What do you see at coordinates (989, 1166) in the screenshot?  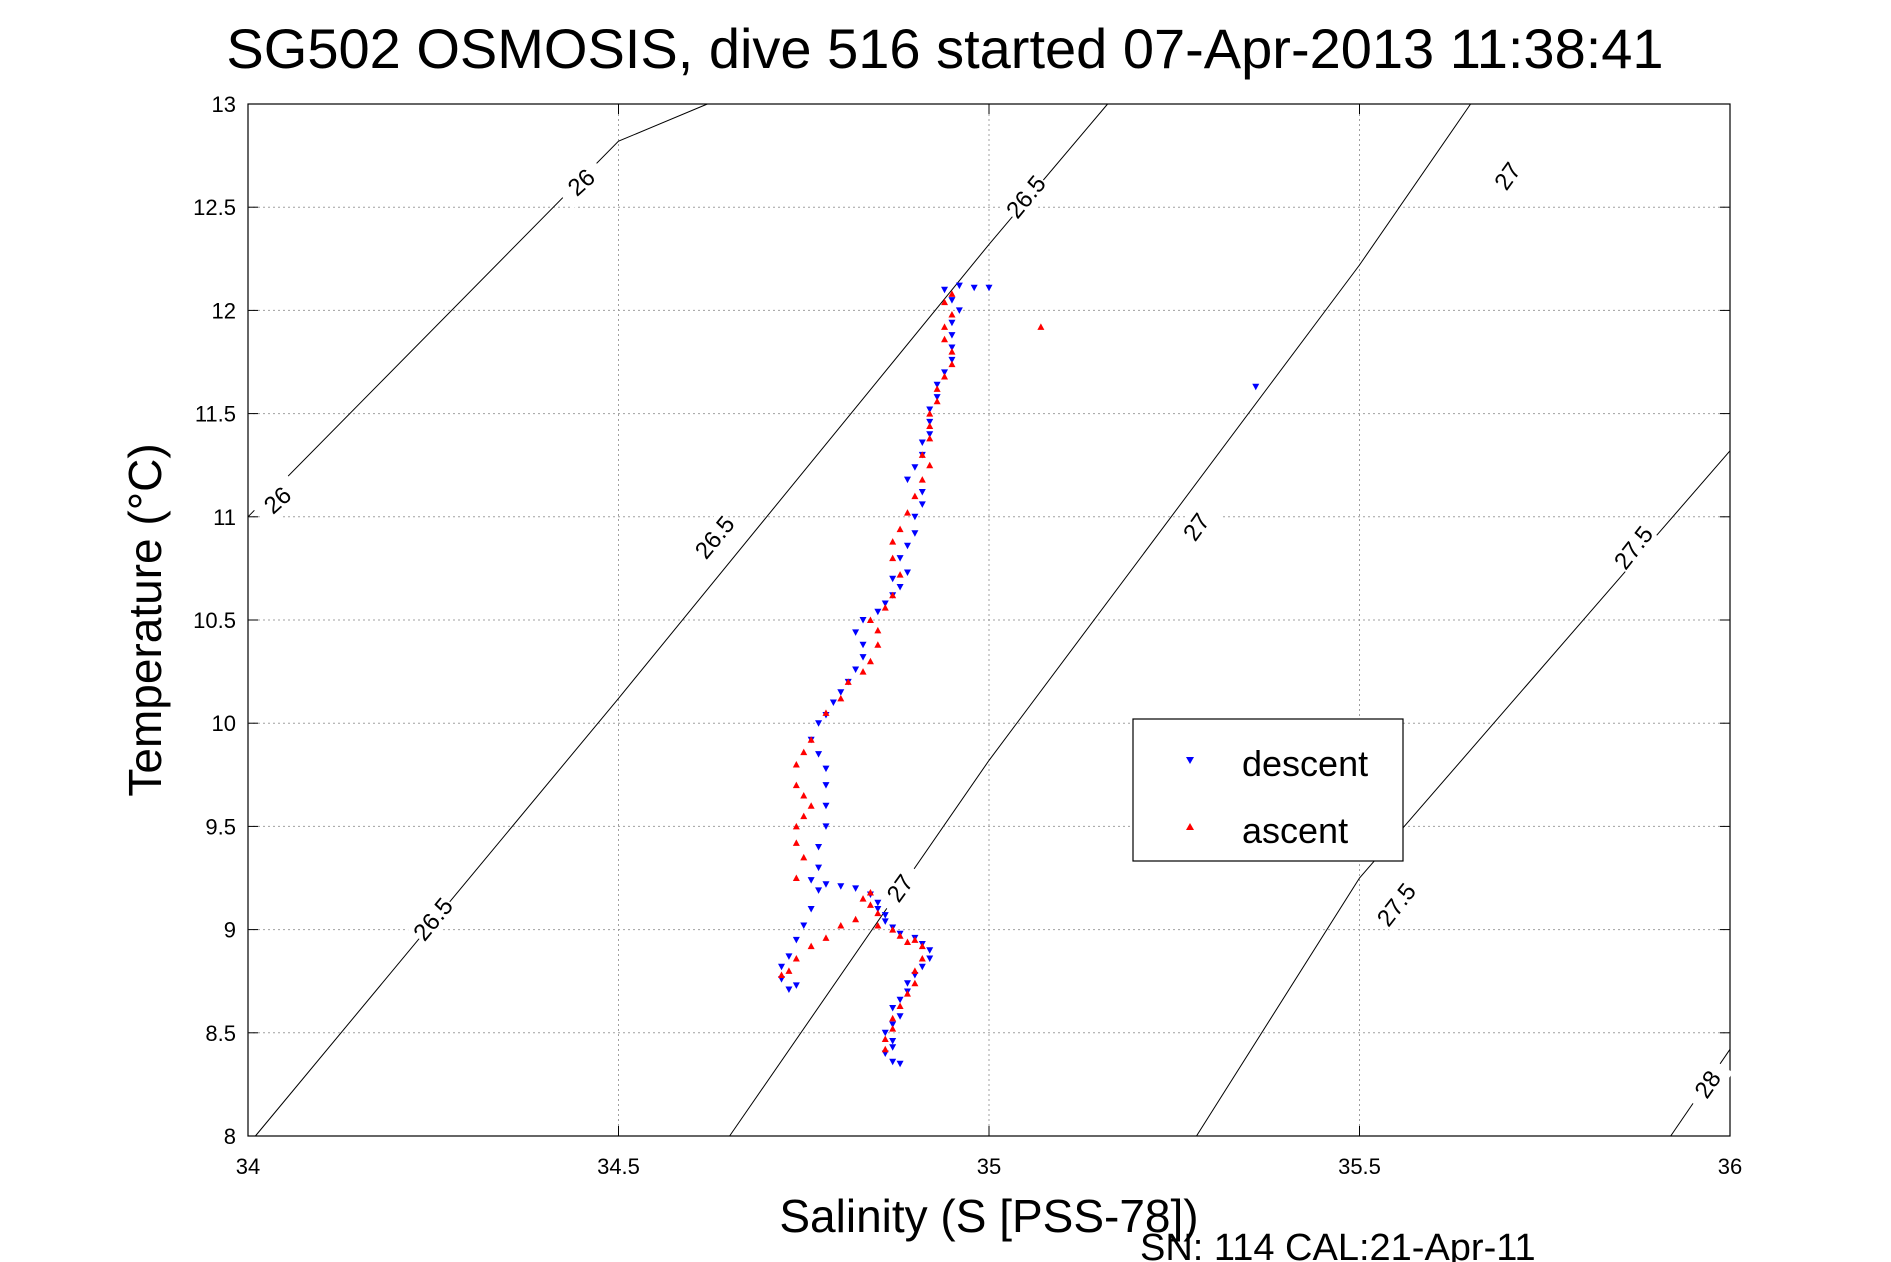 I see `x-tick-label: 35` at bounding box center [989, 1166].